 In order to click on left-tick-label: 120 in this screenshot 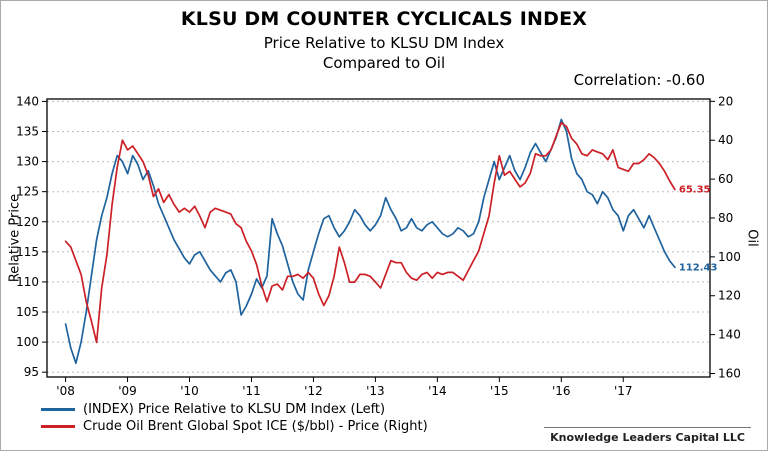, I will do `click(27, 222)`.